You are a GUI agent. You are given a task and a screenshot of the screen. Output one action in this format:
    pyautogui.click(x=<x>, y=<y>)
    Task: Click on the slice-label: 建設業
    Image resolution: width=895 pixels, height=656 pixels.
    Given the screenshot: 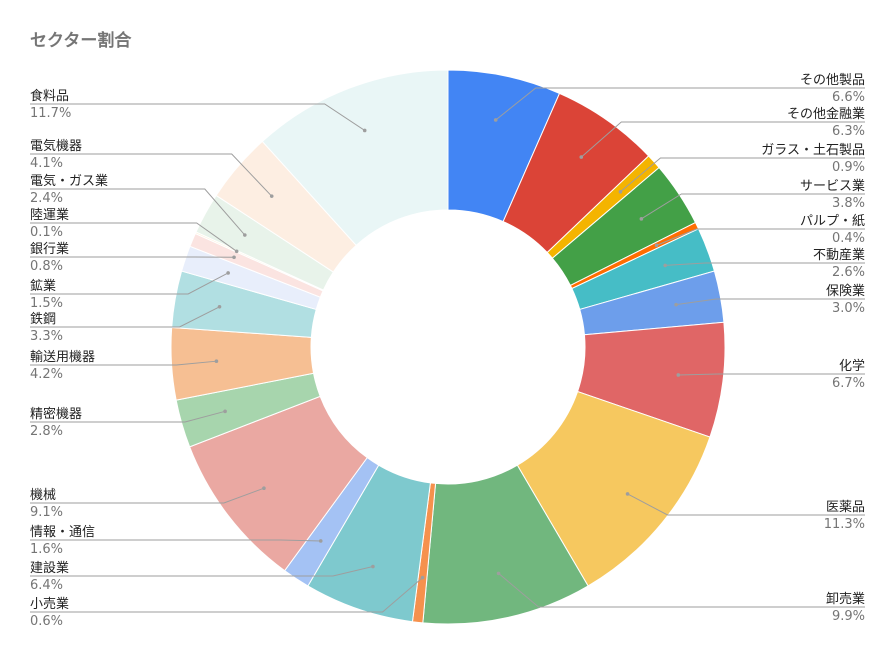 What is the action you would take?
    pyautogui.click(x=49, y=568)
    